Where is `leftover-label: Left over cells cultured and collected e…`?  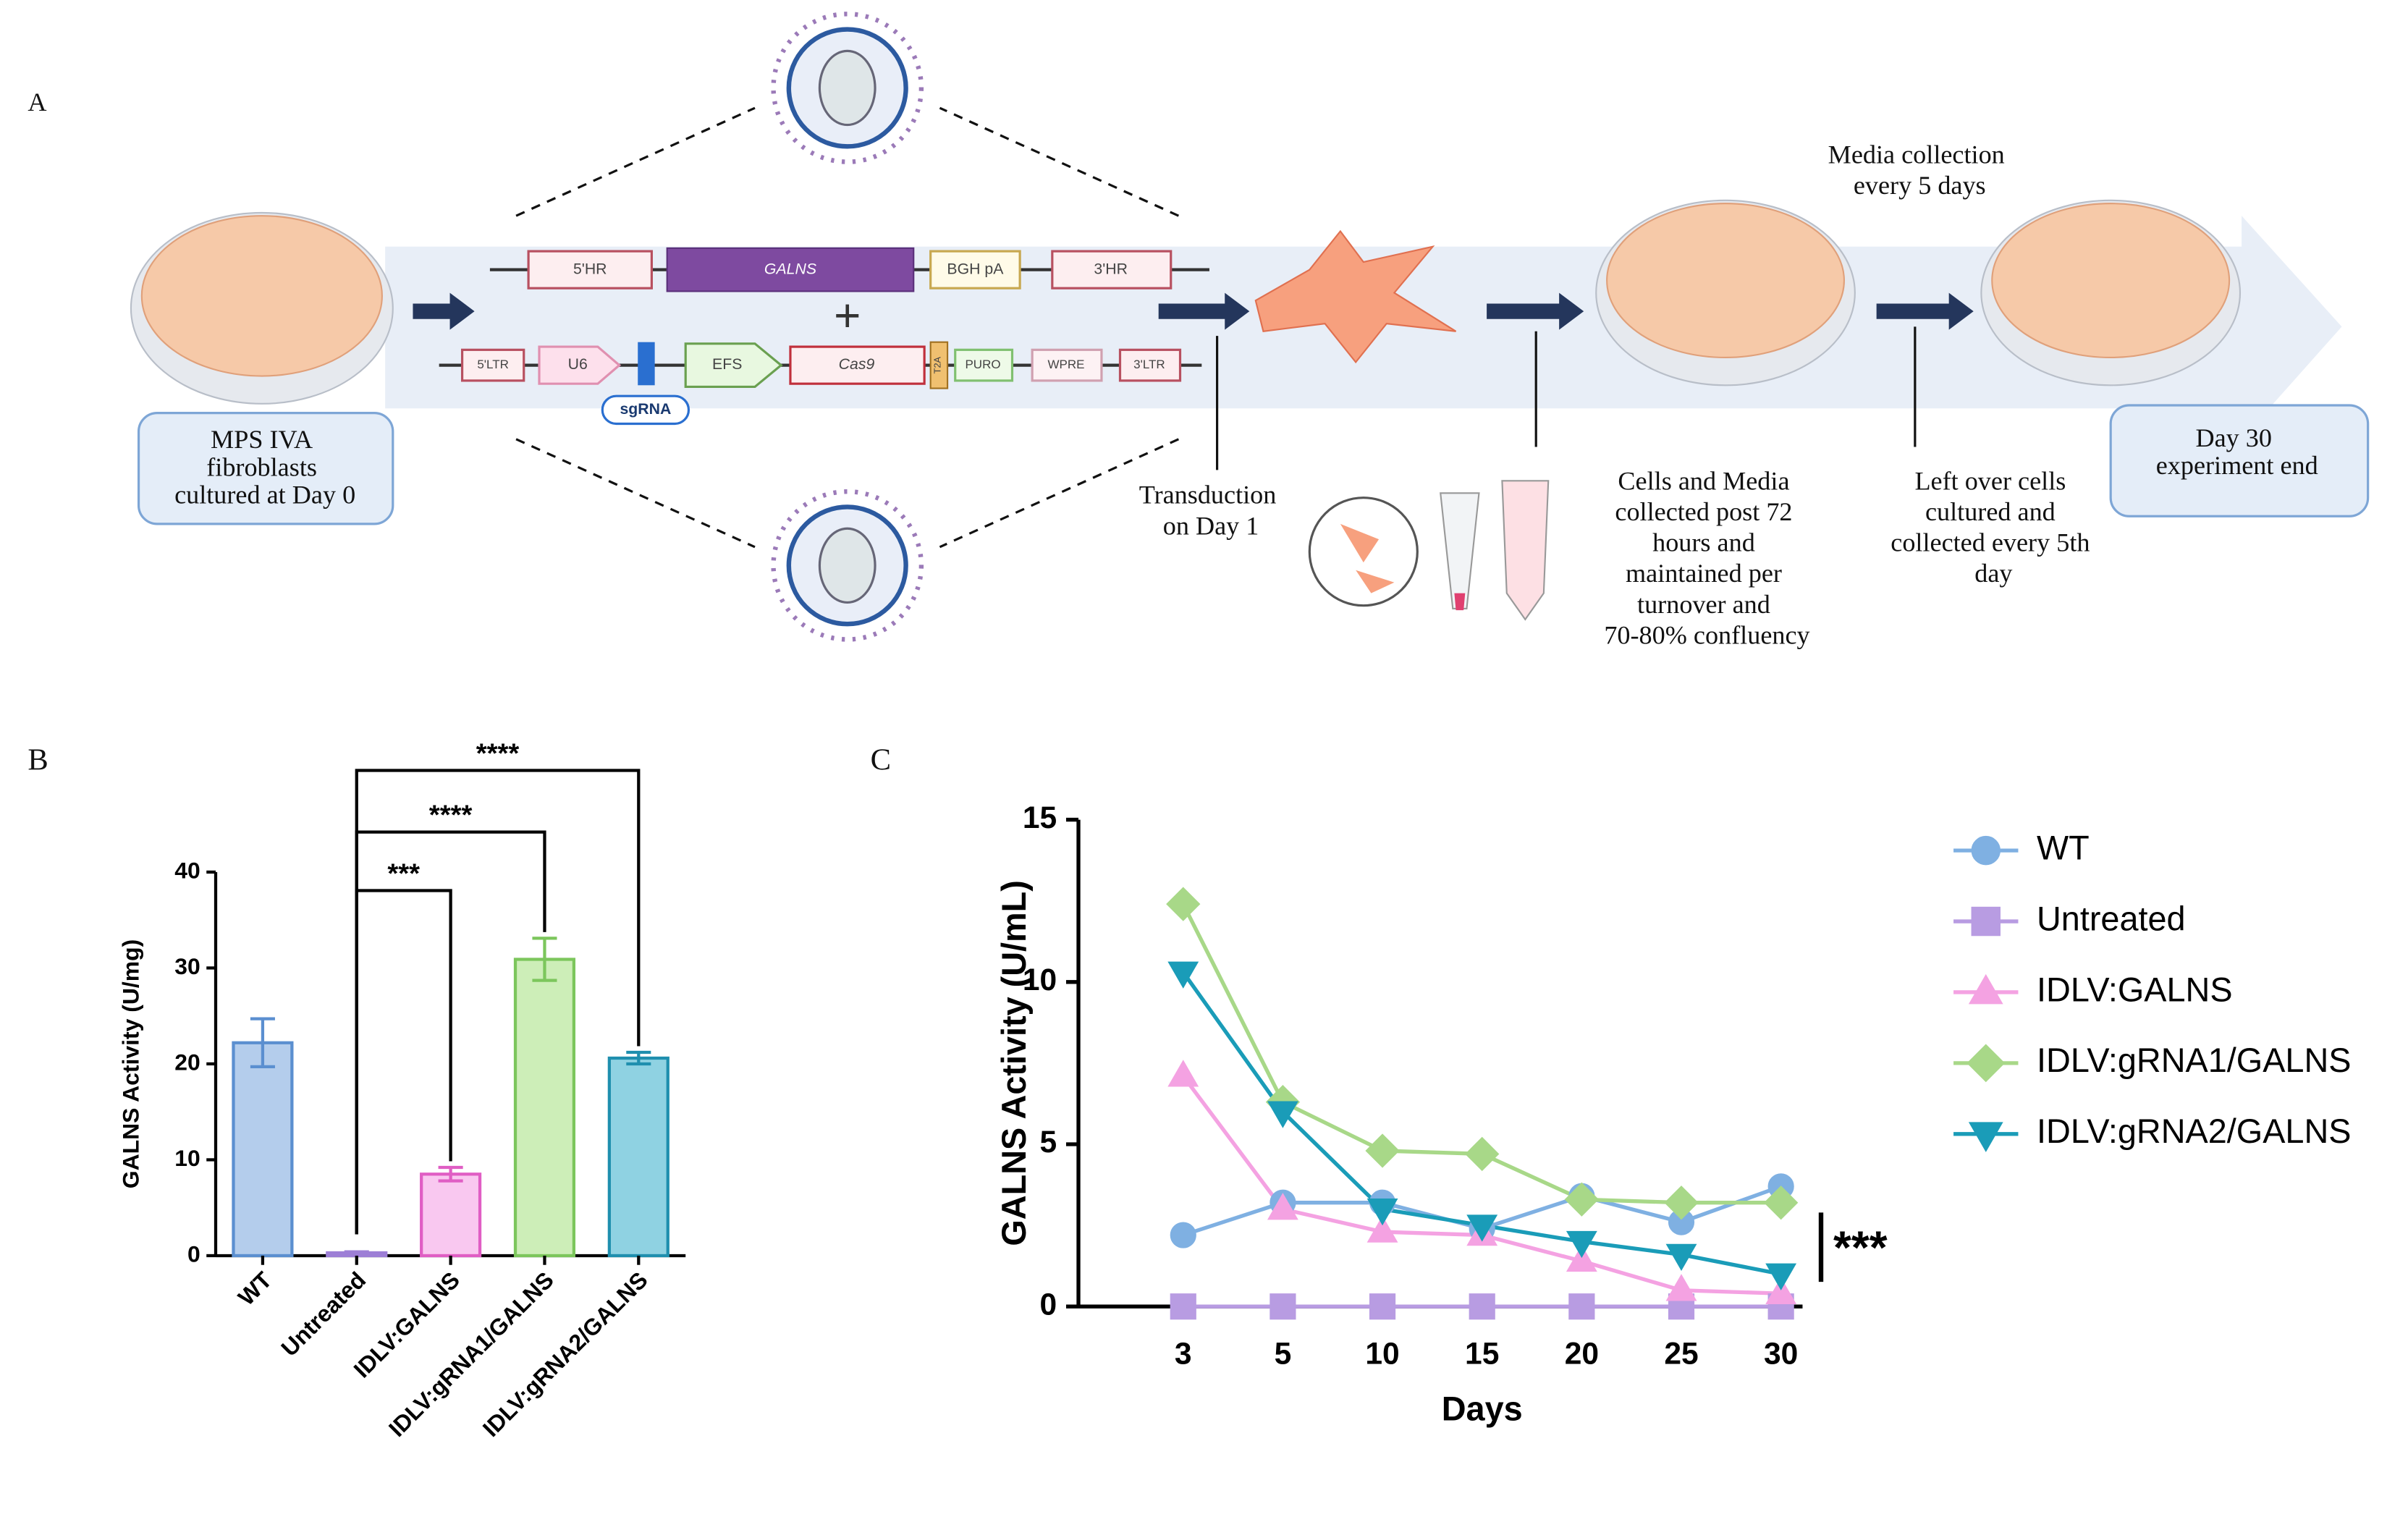 leftover-label: Left over cells cultured and collected e… is located at coordinates (1993, 527).